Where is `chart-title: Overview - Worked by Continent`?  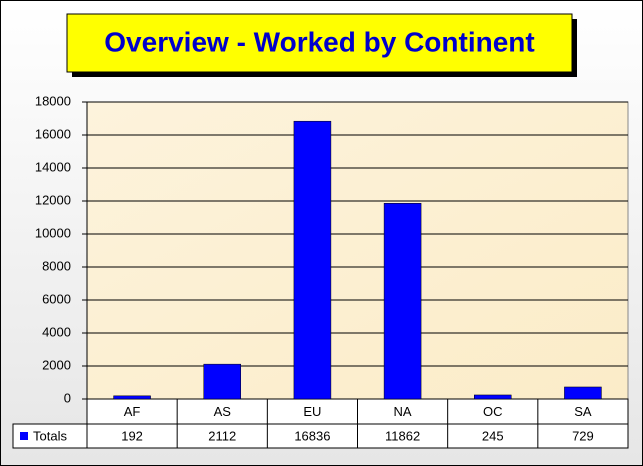 chart-title: Overview - Worked by Continent is located at coordinates (319, 41).